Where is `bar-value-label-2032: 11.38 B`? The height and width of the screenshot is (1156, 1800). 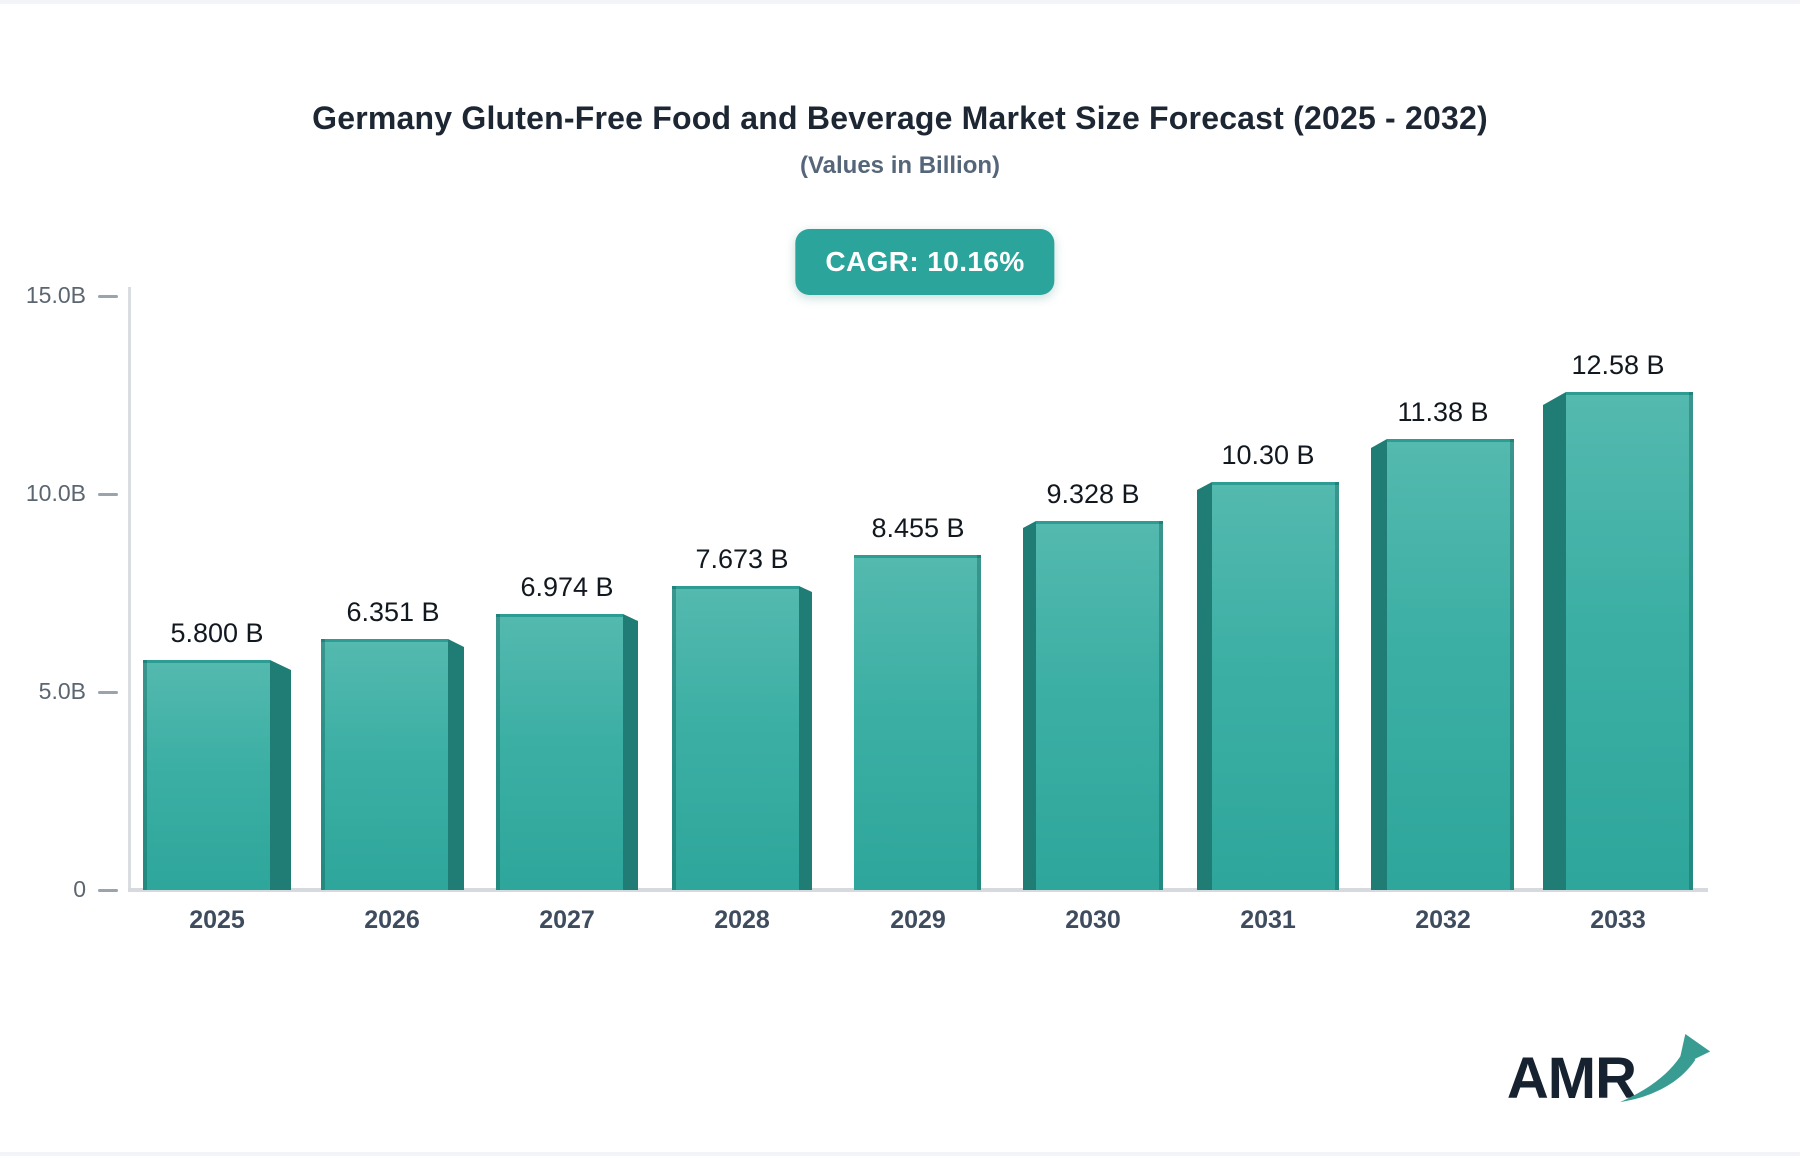 bar-value-label-2032: 11.38 B is located at coordinates (1443, 412).